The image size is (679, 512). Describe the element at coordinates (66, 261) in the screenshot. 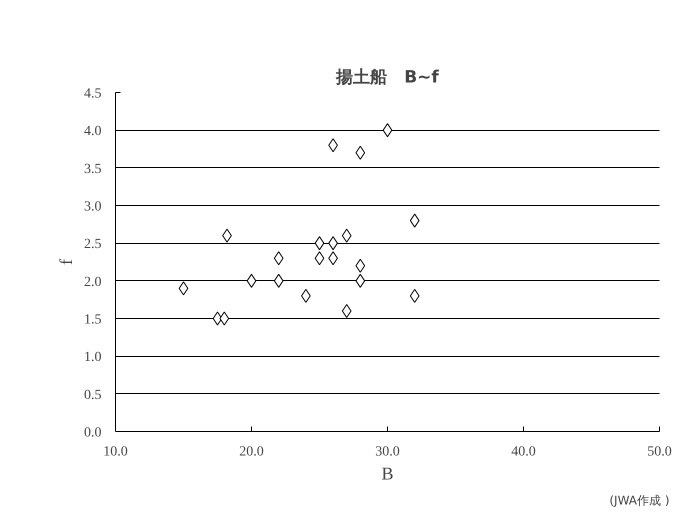

I see `y-axis-title: f` at that location.